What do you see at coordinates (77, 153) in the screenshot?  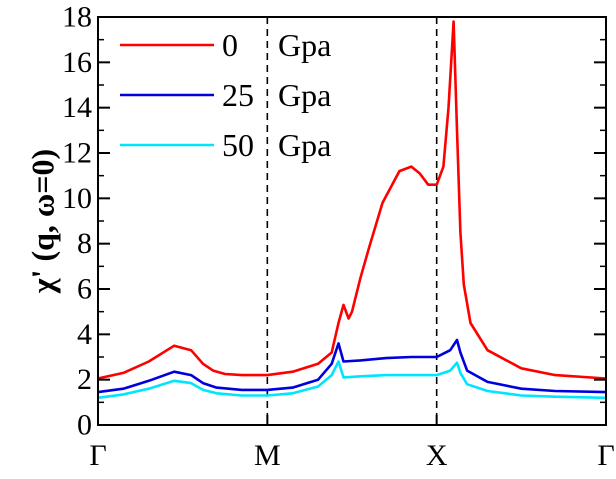 I see `y-tick-label: 12` at bounding box center [77, 153].